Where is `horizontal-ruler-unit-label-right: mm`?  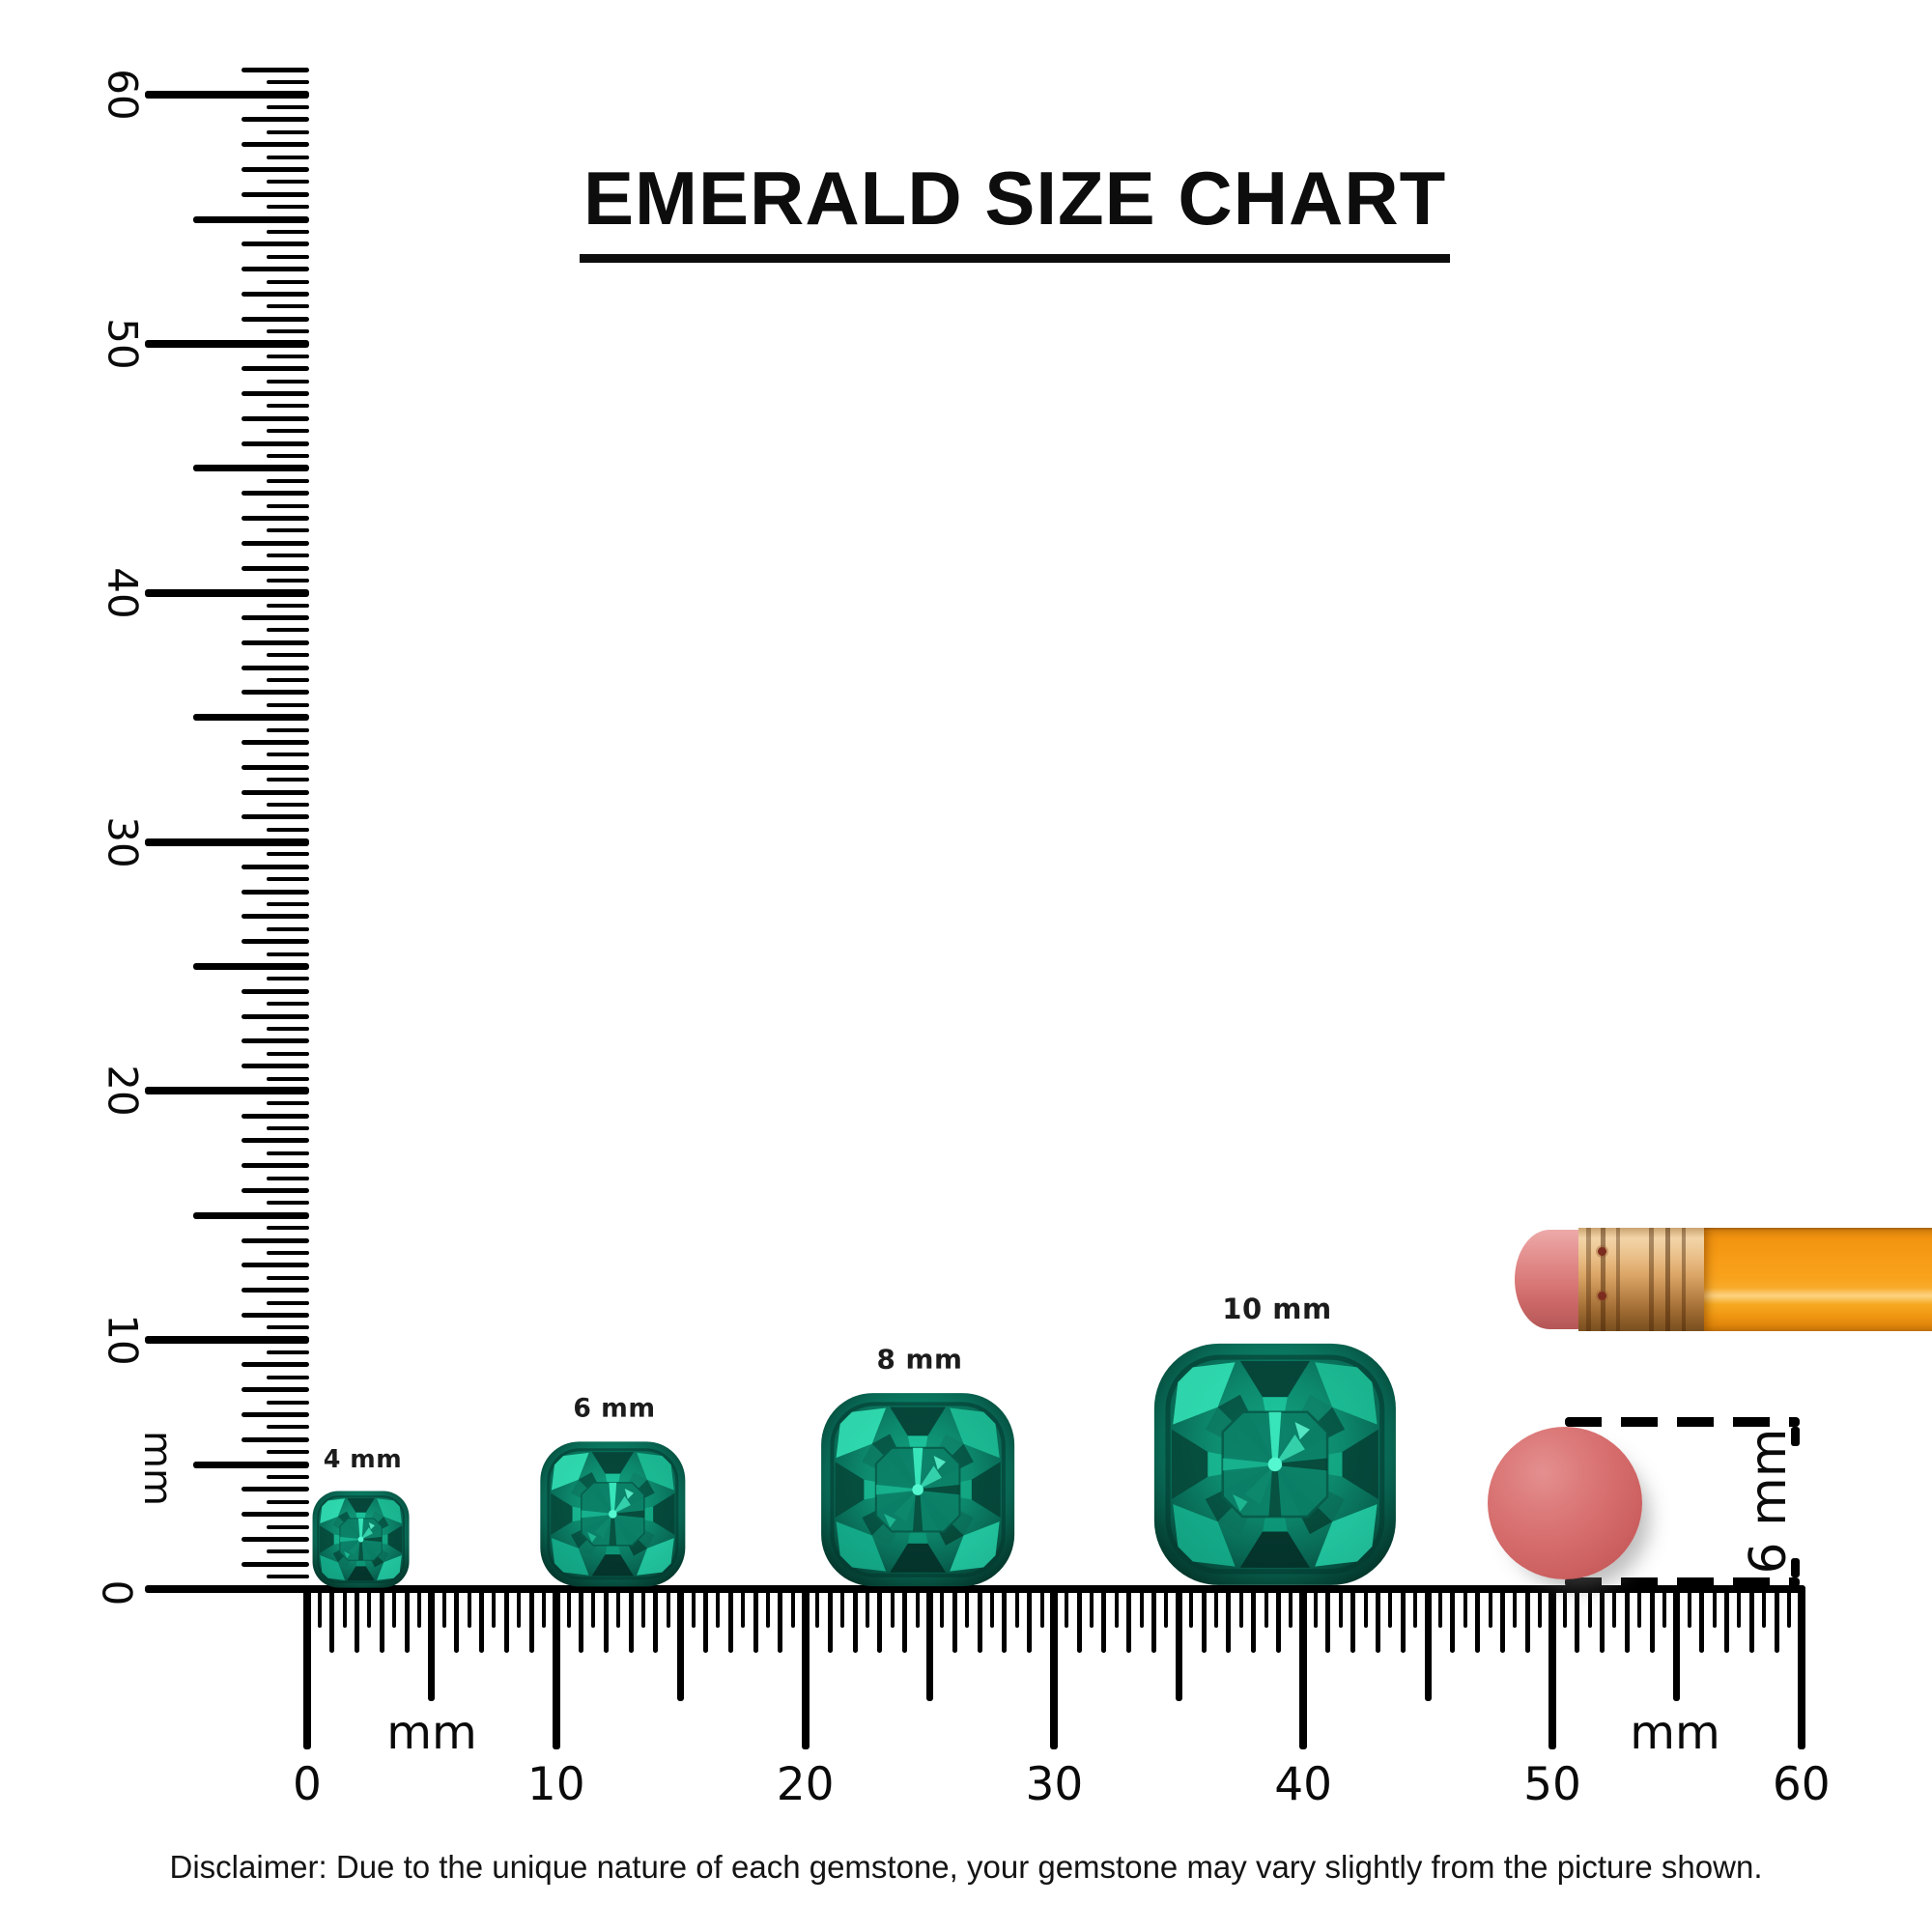
horizontal-ruler-unit-label-right: mm is located at coordinates (1675, 1733).